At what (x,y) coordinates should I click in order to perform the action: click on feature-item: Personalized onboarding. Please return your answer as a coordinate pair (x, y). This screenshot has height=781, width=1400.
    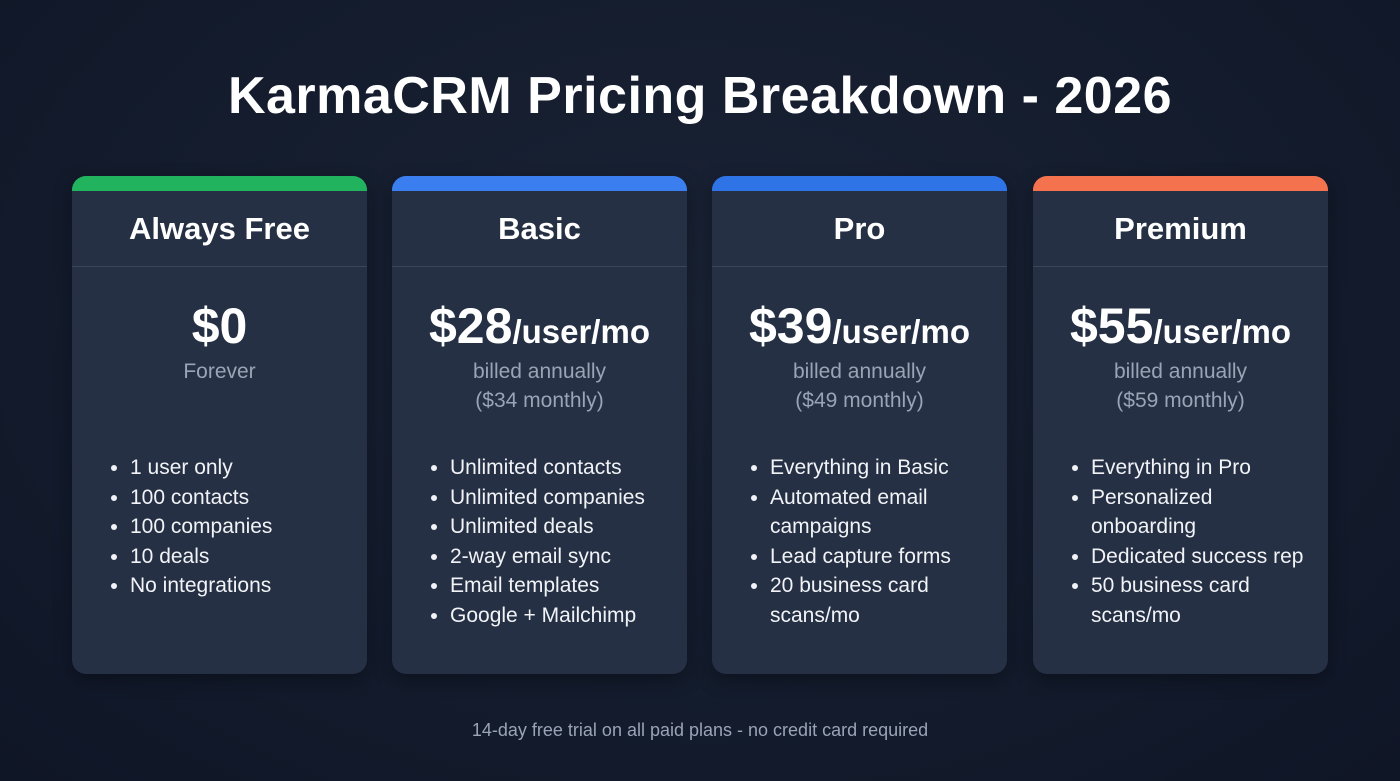
    Looking at the image, I should click on (1203, 512).